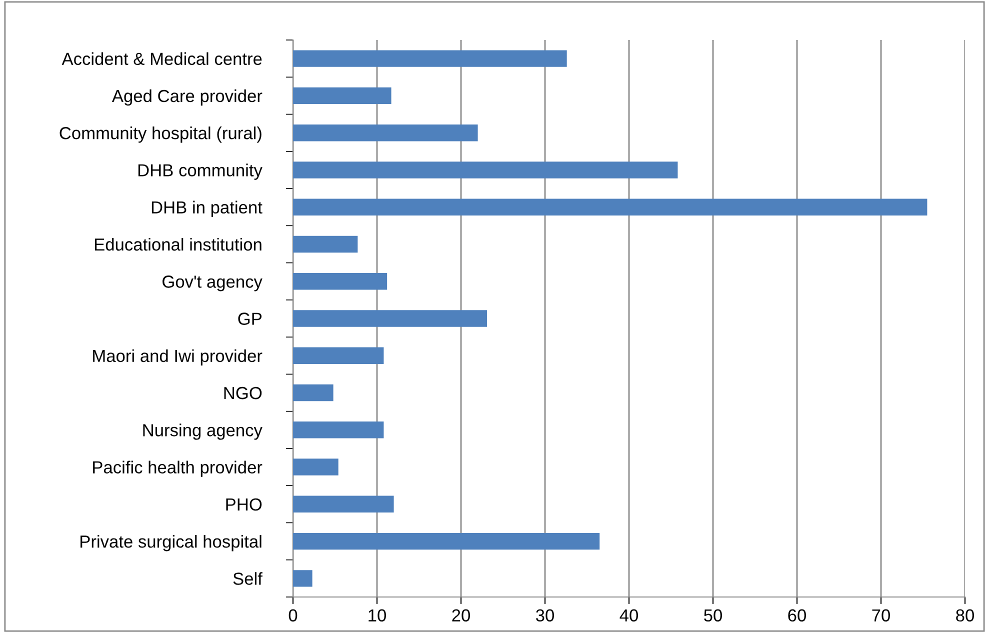 The image size is (989, 633). I want to click on y-tick-label: DHB in patient, so click(207, 208).